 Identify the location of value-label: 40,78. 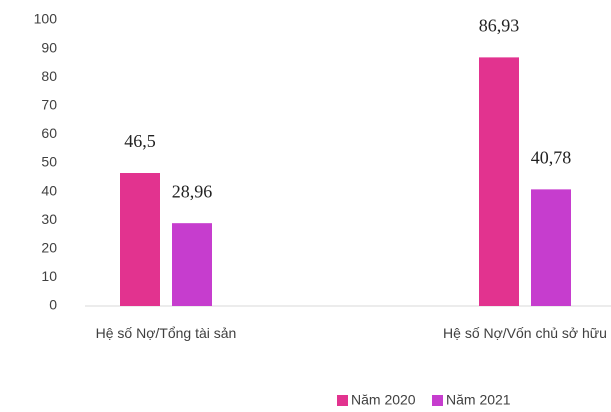
(551, 157).